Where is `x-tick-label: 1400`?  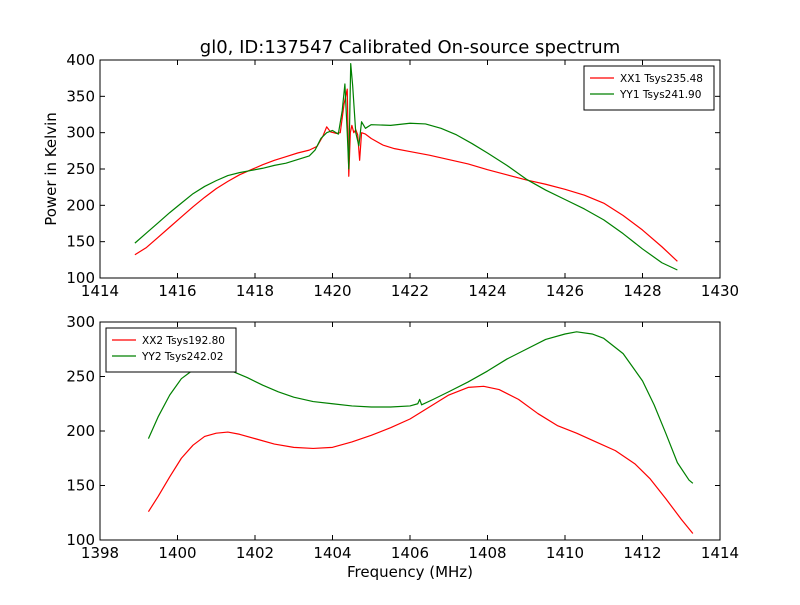 x-tick-label: 1400 is located at coordinates (177, 553).